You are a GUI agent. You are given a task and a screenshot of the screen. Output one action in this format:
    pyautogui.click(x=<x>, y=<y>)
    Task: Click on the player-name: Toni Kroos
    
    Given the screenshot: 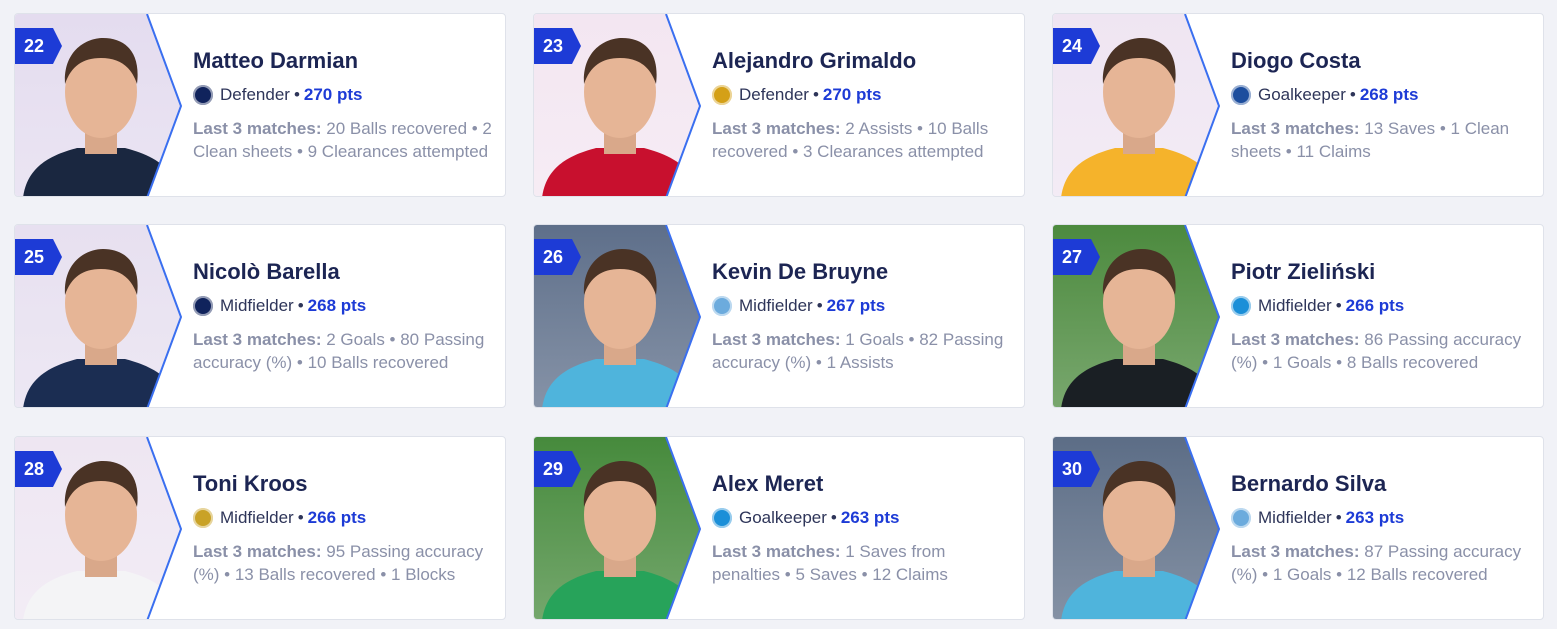 What is the action you would take?
    pyautogui.click(x=250, y=483)
    